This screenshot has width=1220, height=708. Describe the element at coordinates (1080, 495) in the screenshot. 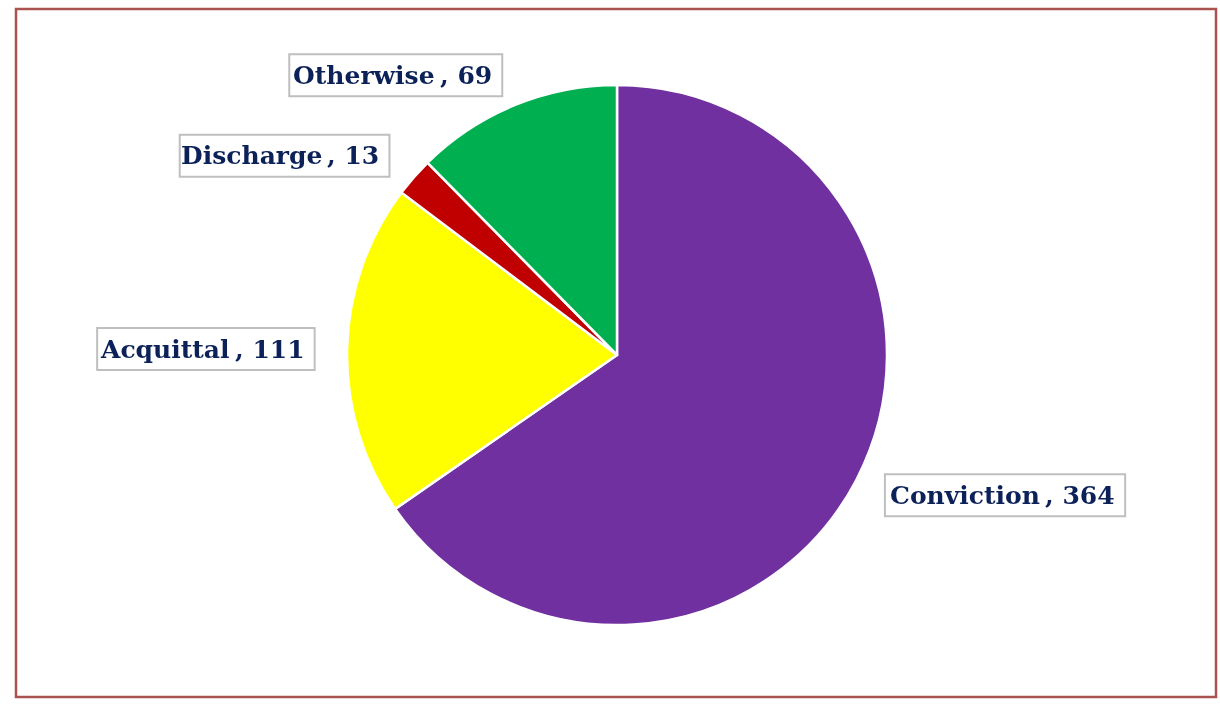

I see `data-label: , 364` at that location.